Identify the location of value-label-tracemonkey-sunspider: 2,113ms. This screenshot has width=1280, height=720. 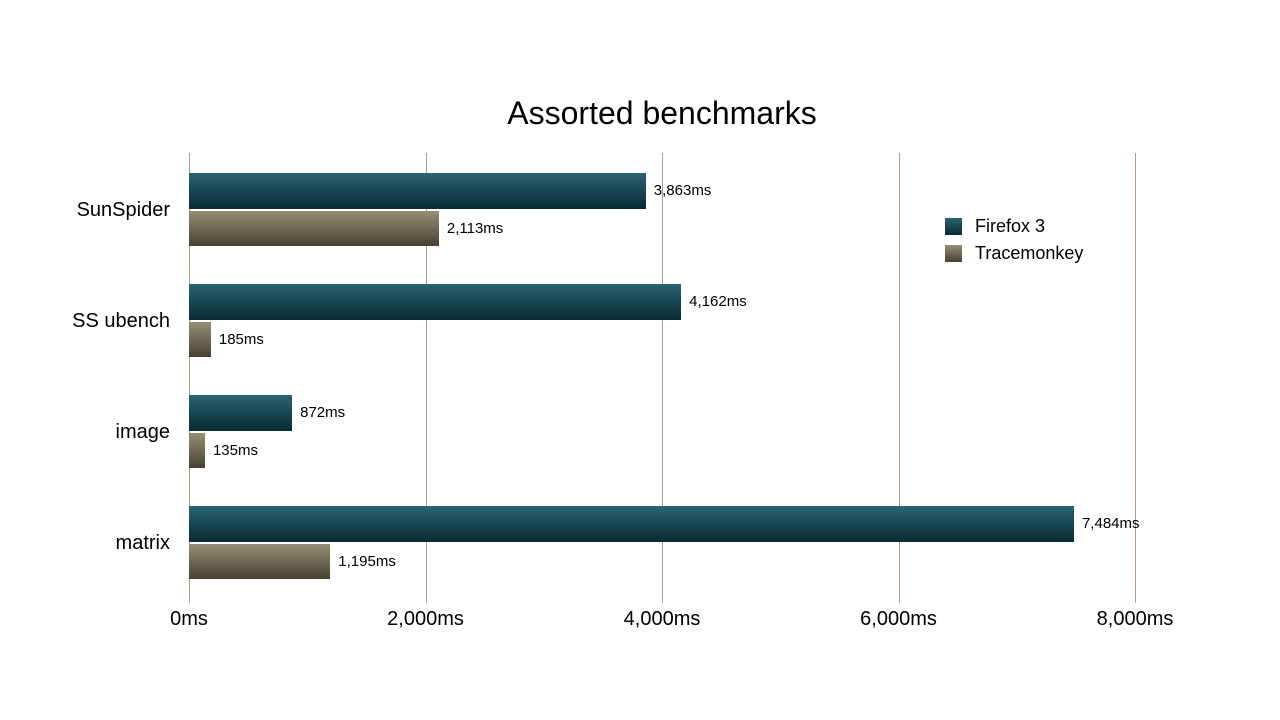
(475, 228).